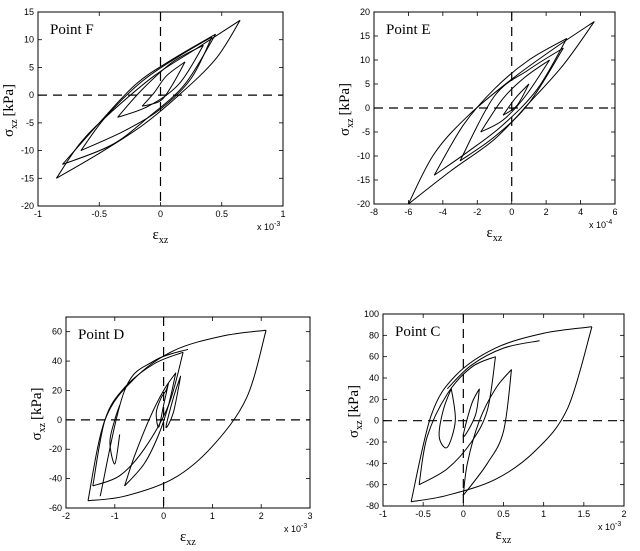 The image size is (640, 551). I want to click on x-tick-label: 0.5, so click(221, 214).